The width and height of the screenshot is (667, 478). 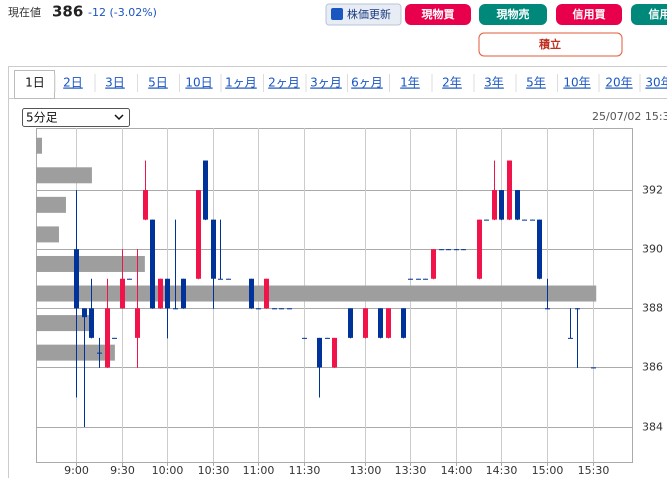 I want to click on tab: 2日, so click(x=73, y=83).